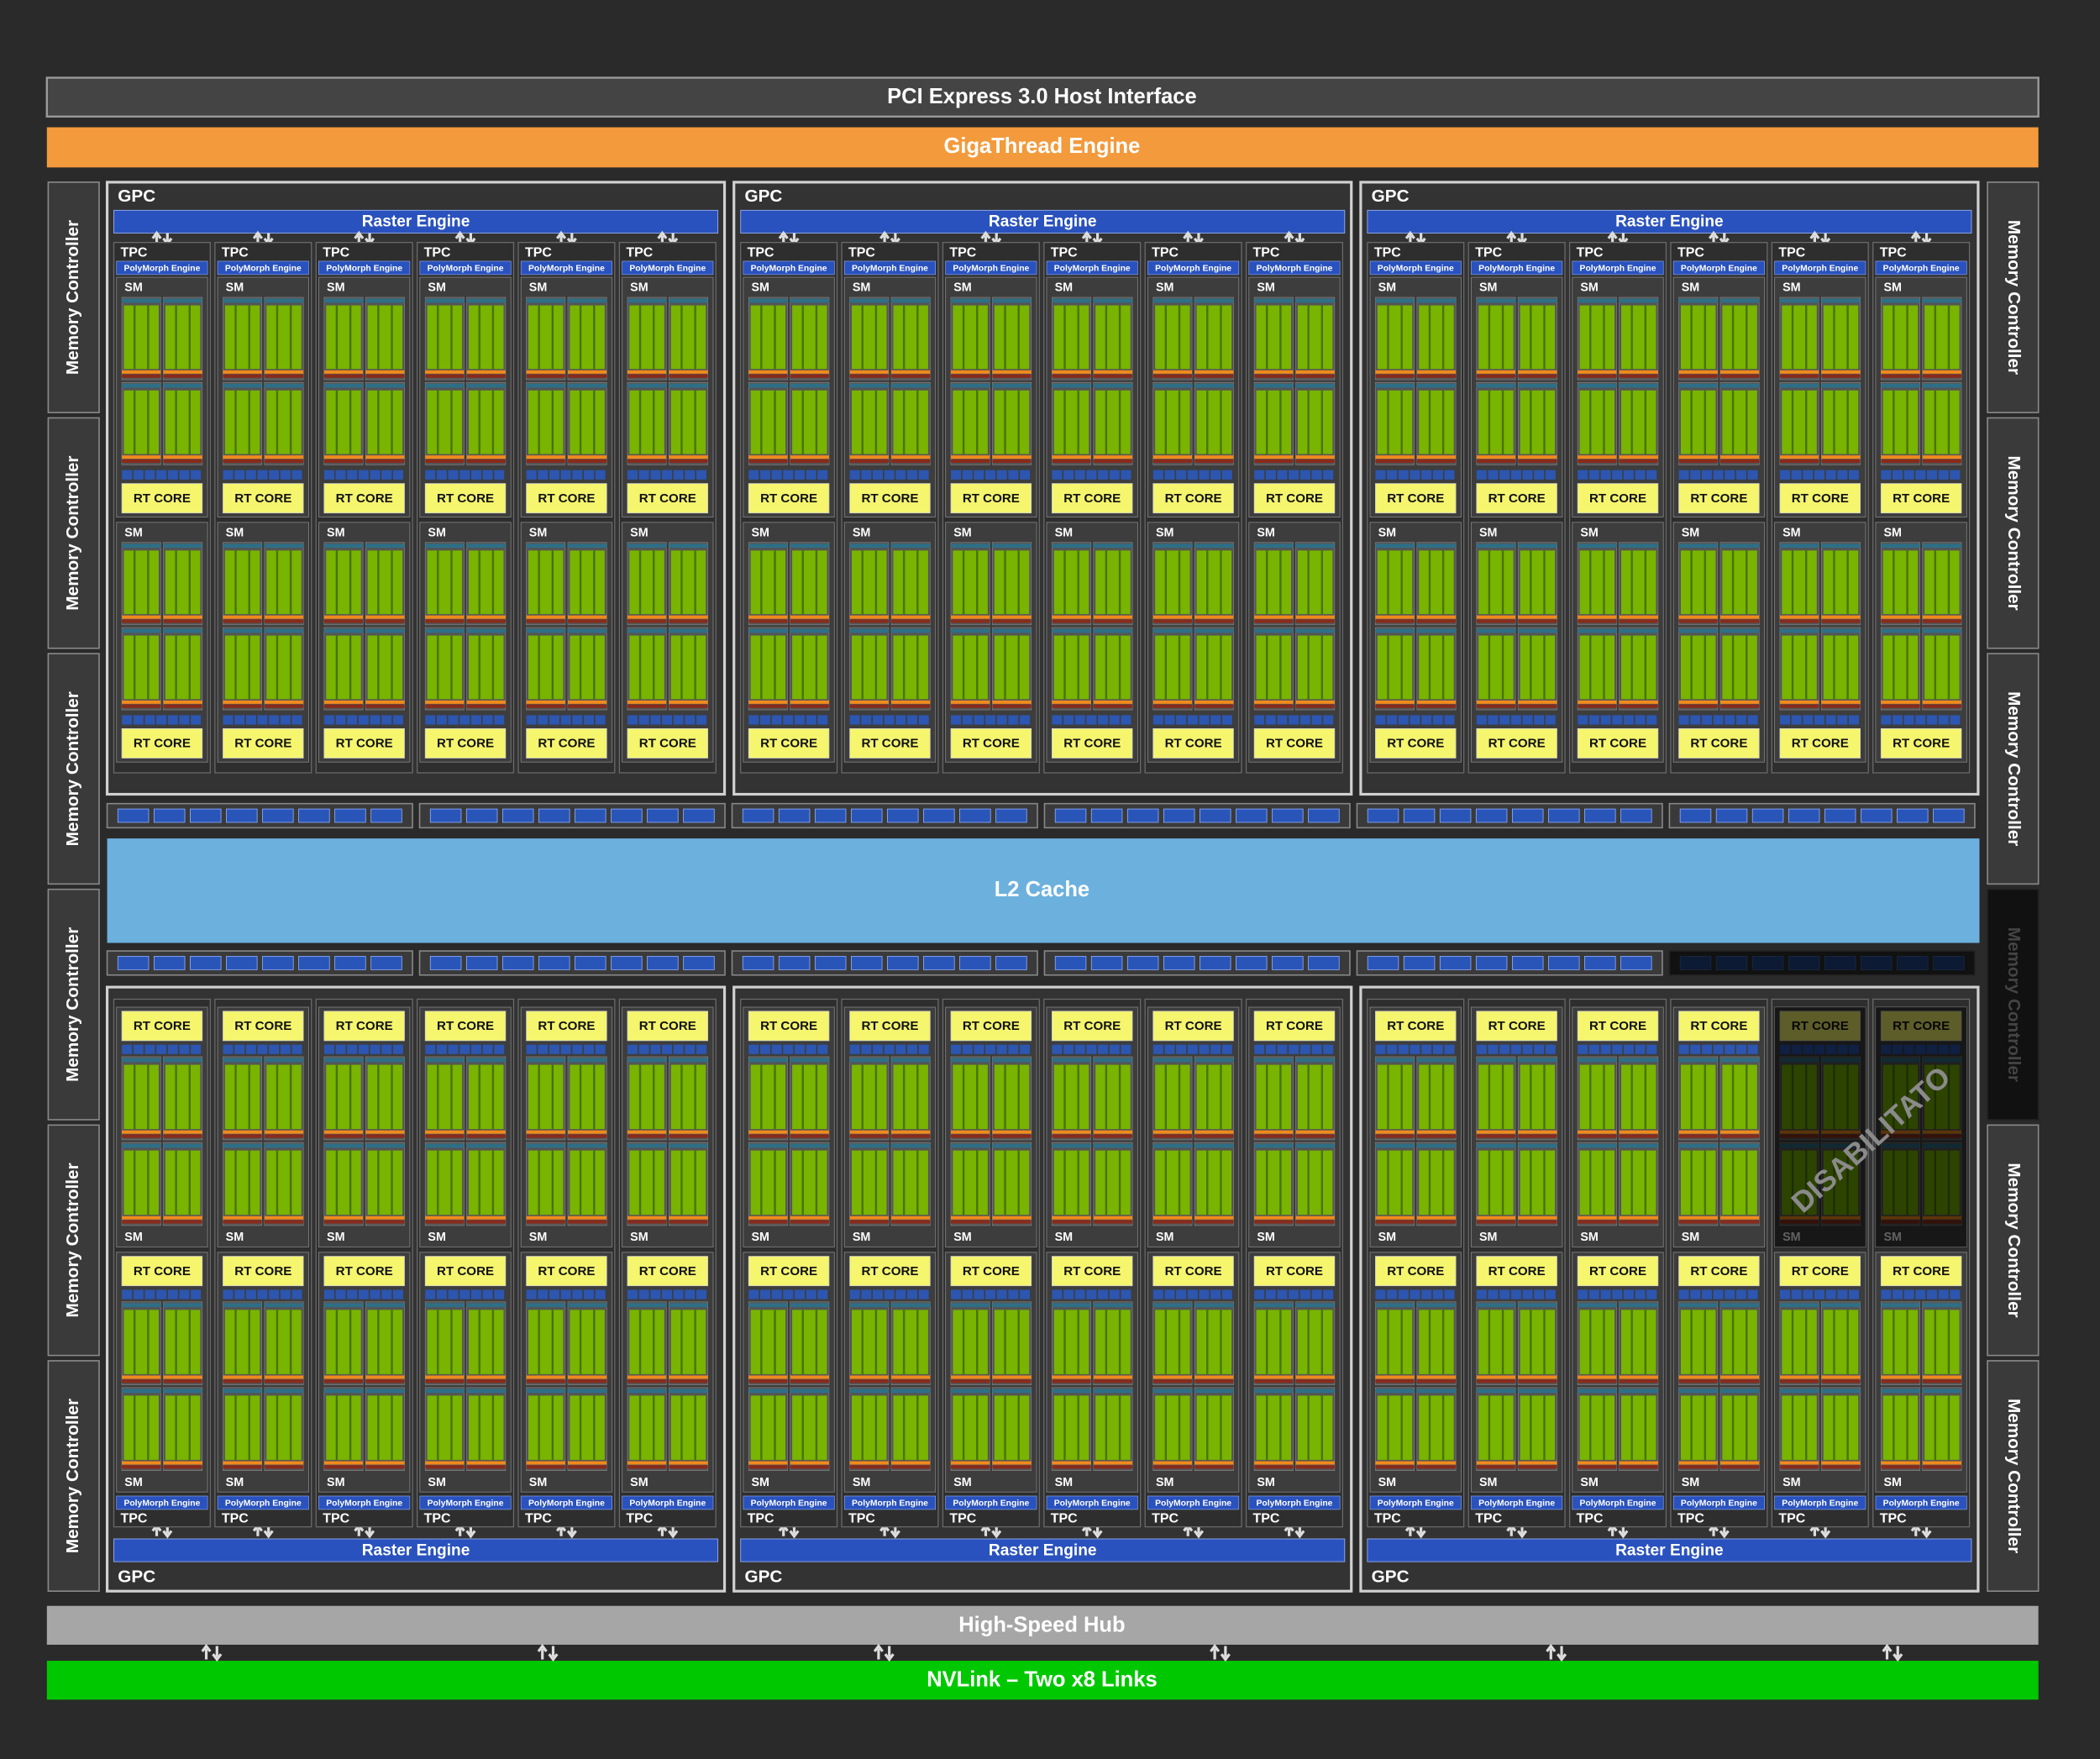 The height and width of the screenshot is (1759, 2100). Describe the element at coordinates (1509, 815) in the screenshot. I see `crossbar` at that location.